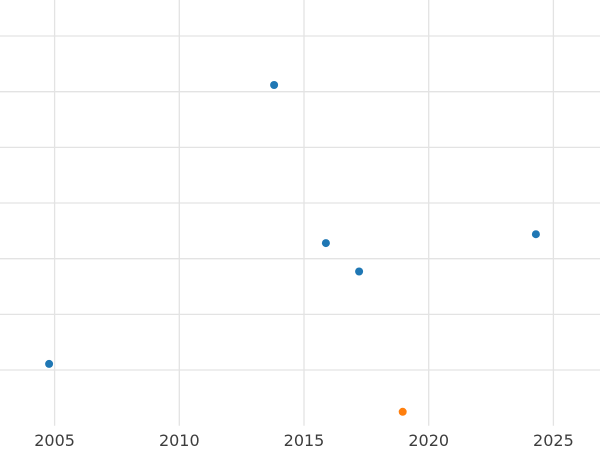 The width and height of the screenshot is (600, 450). I want to click on x-tick-label: 2020, so click(428, 440).